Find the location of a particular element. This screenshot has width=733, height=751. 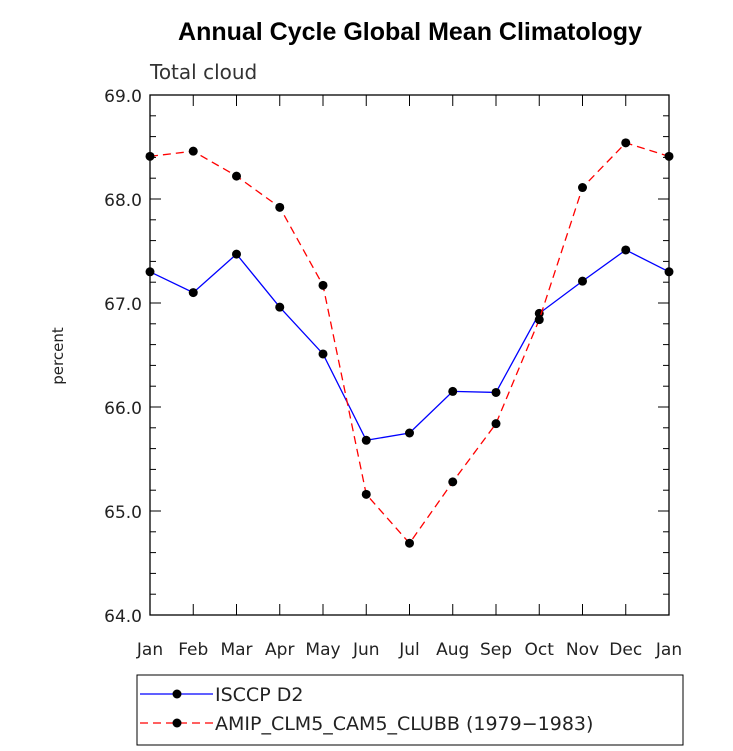

y-tick-label: 68.0 is located at coordinates (123, 201).